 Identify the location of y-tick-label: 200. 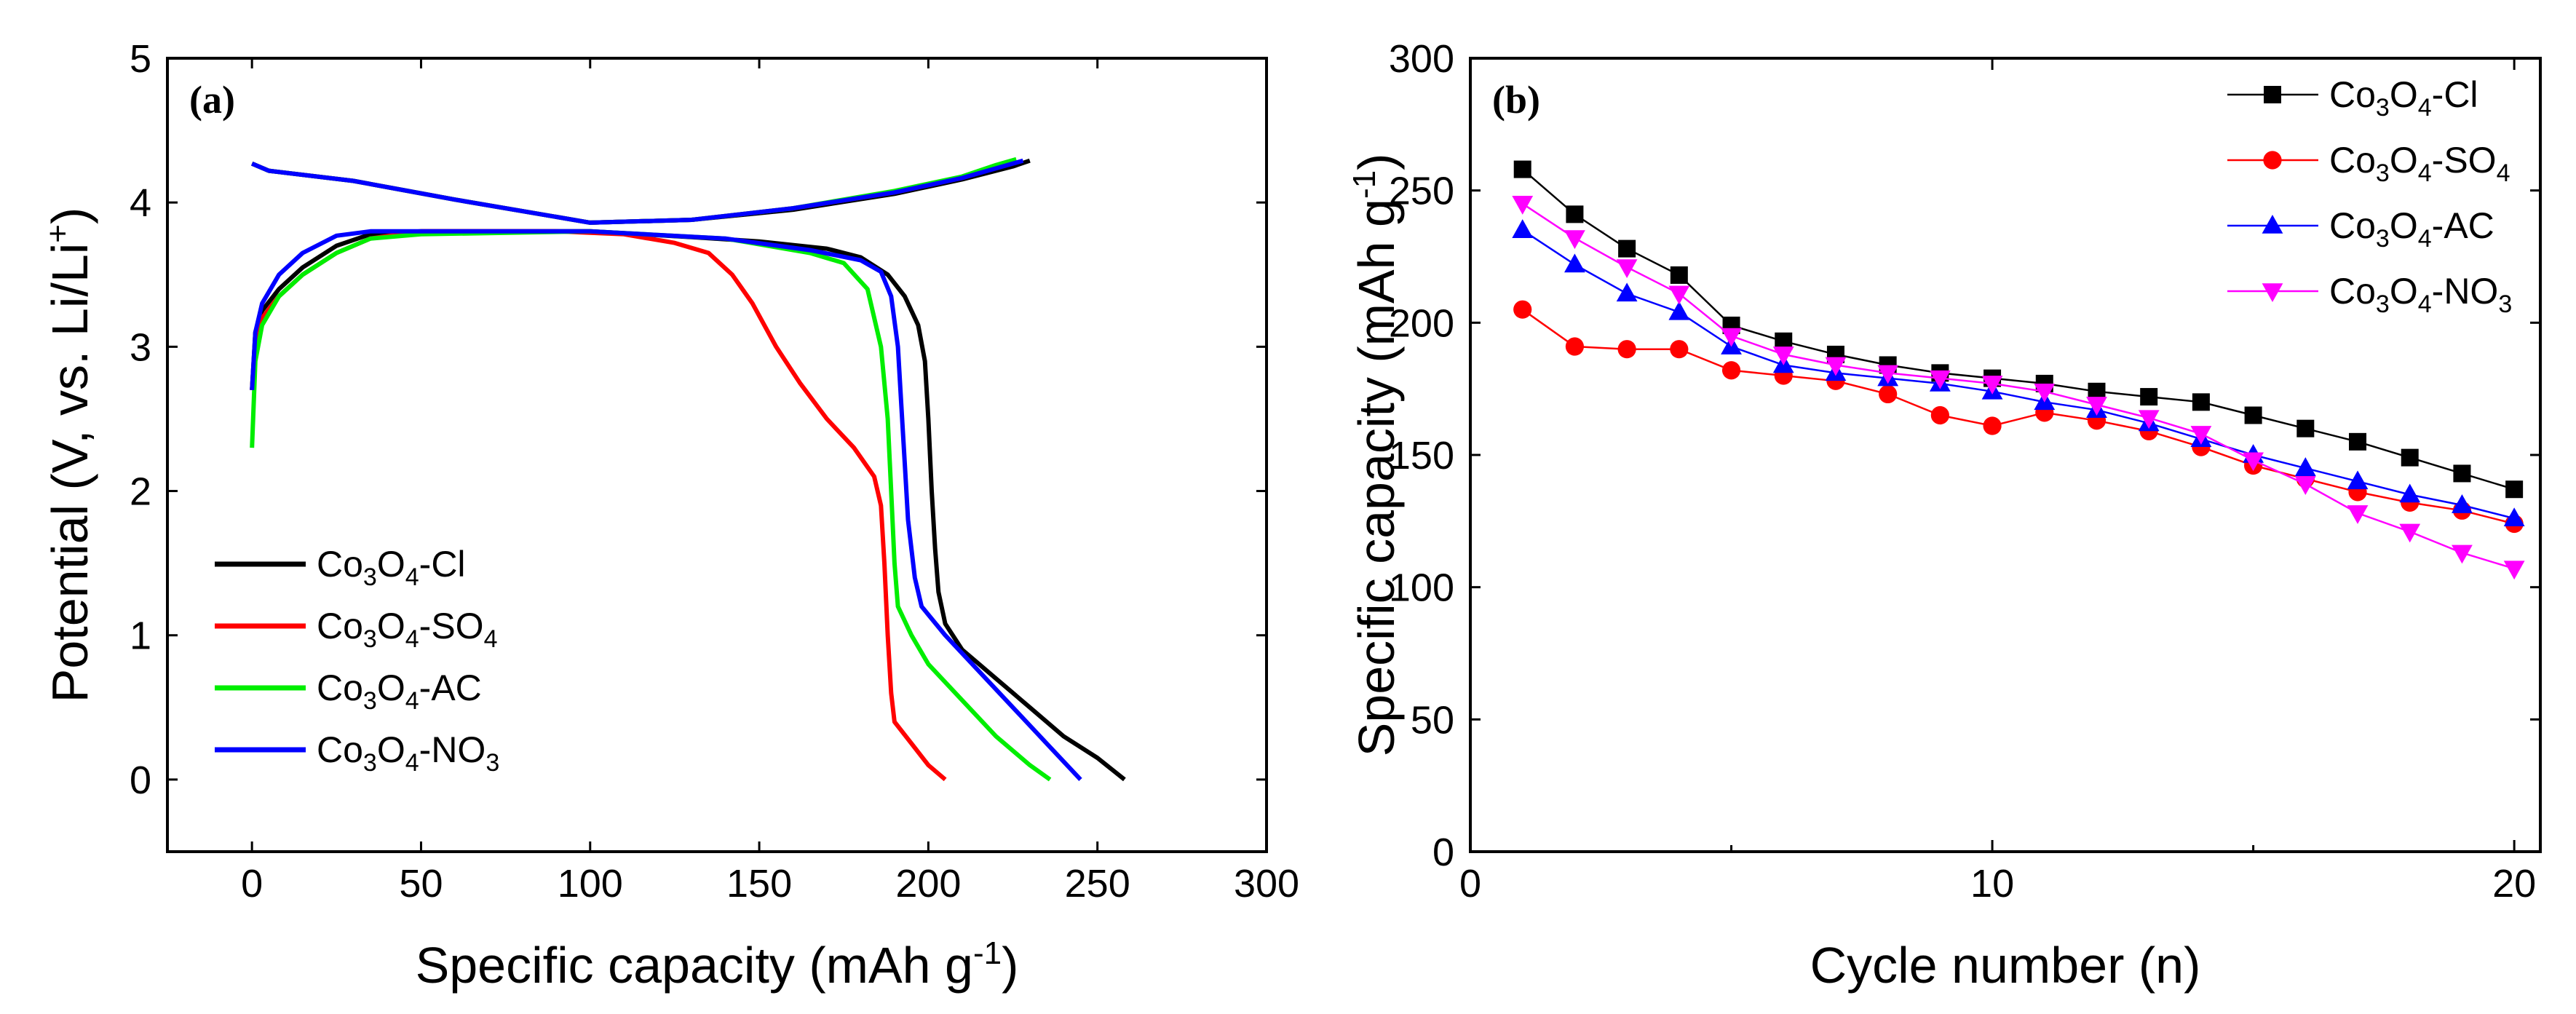
(1421, 323).